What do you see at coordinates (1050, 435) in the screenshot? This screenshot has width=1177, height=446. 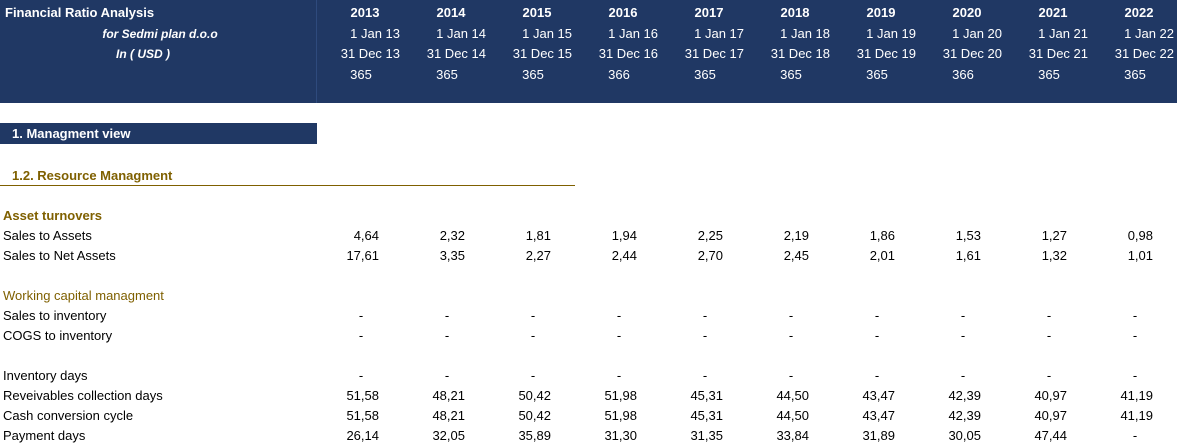 I see `cell-value: 47,44` at bounding box center [1050, 435].